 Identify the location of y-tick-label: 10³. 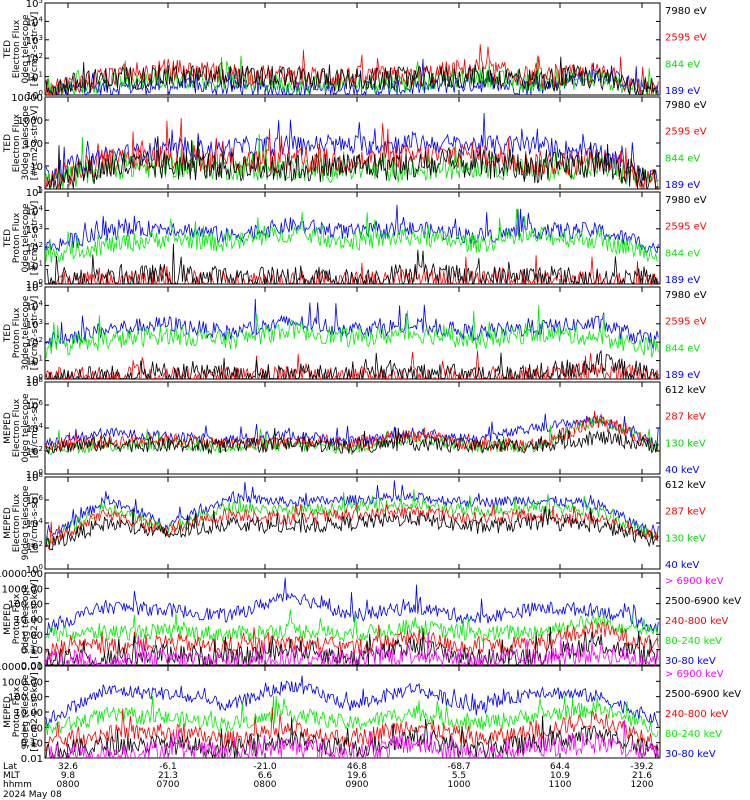
(34, 229).